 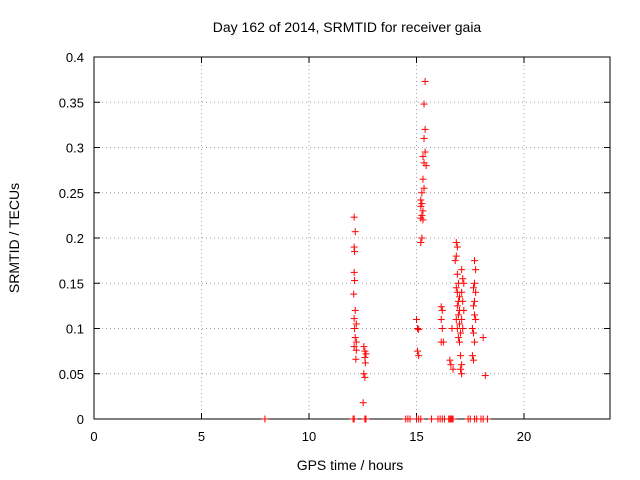 What do you see at coordinates (71, 374) in the screenshot?
I see `y-tick-label: 0.05` at bounding box center [71, 374].